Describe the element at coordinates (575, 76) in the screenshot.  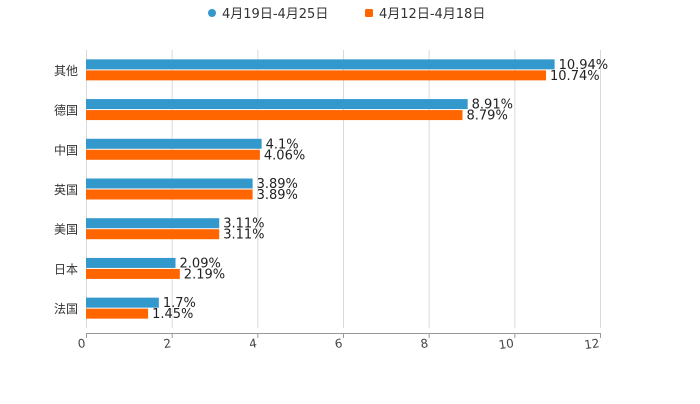
I see `data-label-其他-series-2: 10.74%` at that location.